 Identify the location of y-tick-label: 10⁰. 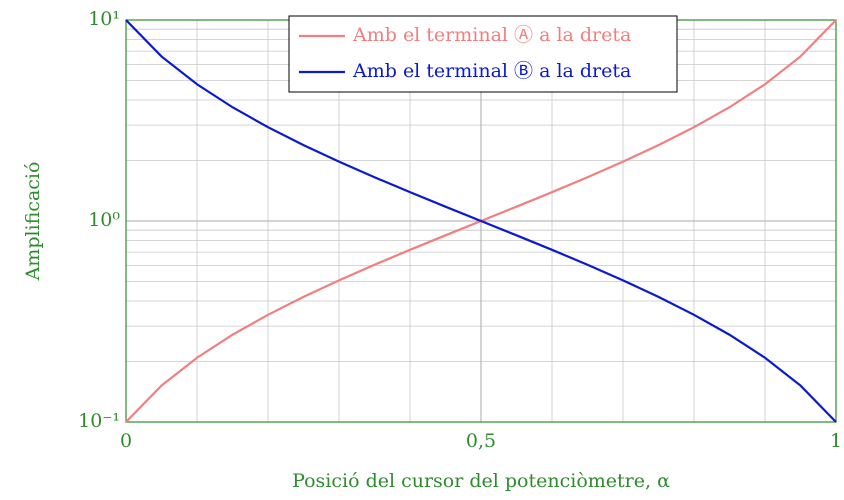
(104, 220).